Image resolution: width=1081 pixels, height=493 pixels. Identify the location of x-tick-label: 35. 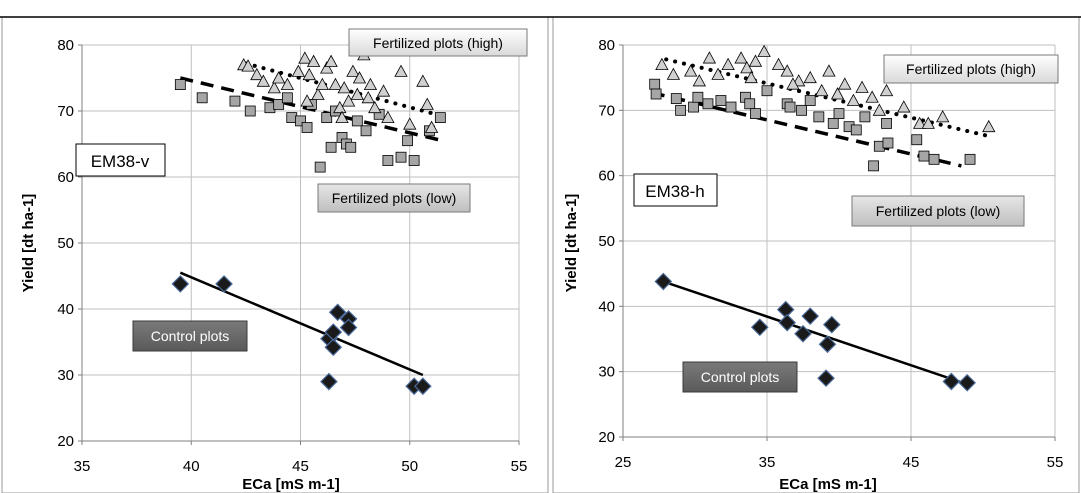
(82, 466).